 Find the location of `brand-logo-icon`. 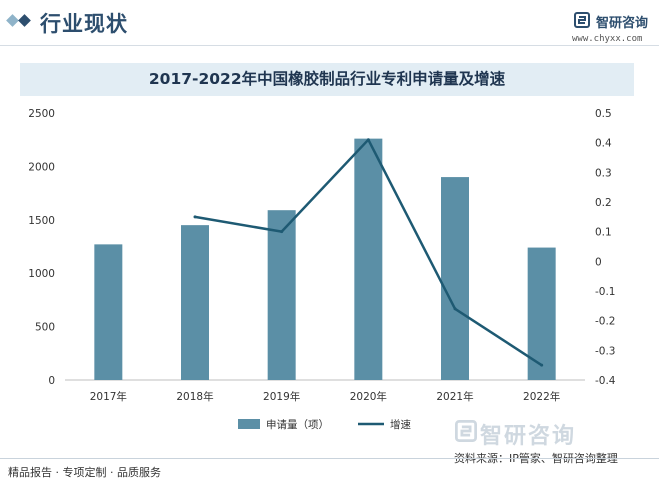

brand-logo-icon is located at coordinates (582, 20).